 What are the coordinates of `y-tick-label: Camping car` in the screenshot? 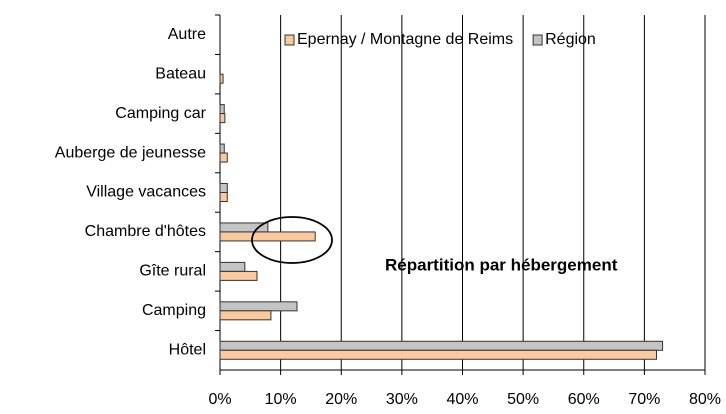 It's located at (160, 113).